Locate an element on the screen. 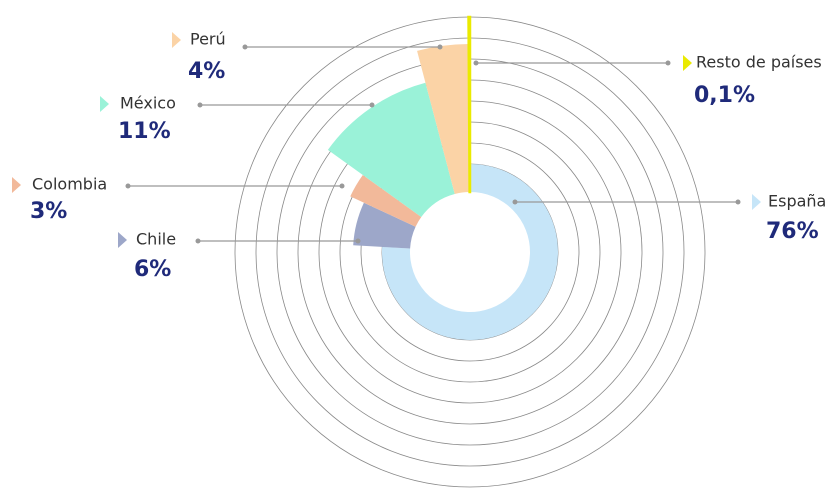 This screenshot has height=488, width=840. category-label: España is located at coordinates (797, 201).